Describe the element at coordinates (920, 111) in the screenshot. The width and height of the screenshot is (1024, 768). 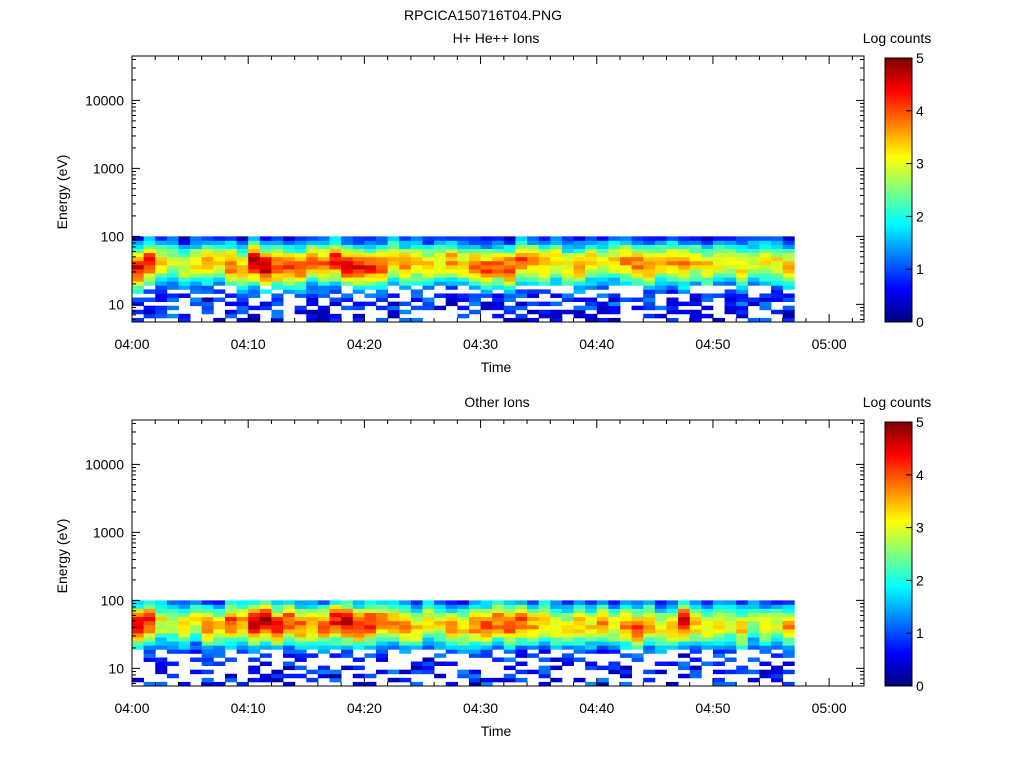
I see `colorbar-tick-label: 4` at that location.